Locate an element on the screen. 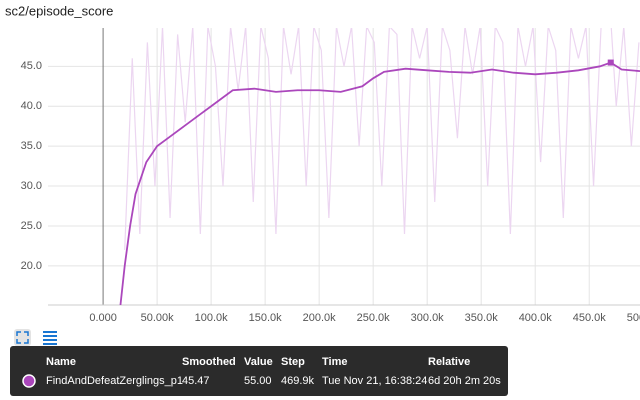  tooltip-cell: 45.47 is located at coordinates (196, 381).